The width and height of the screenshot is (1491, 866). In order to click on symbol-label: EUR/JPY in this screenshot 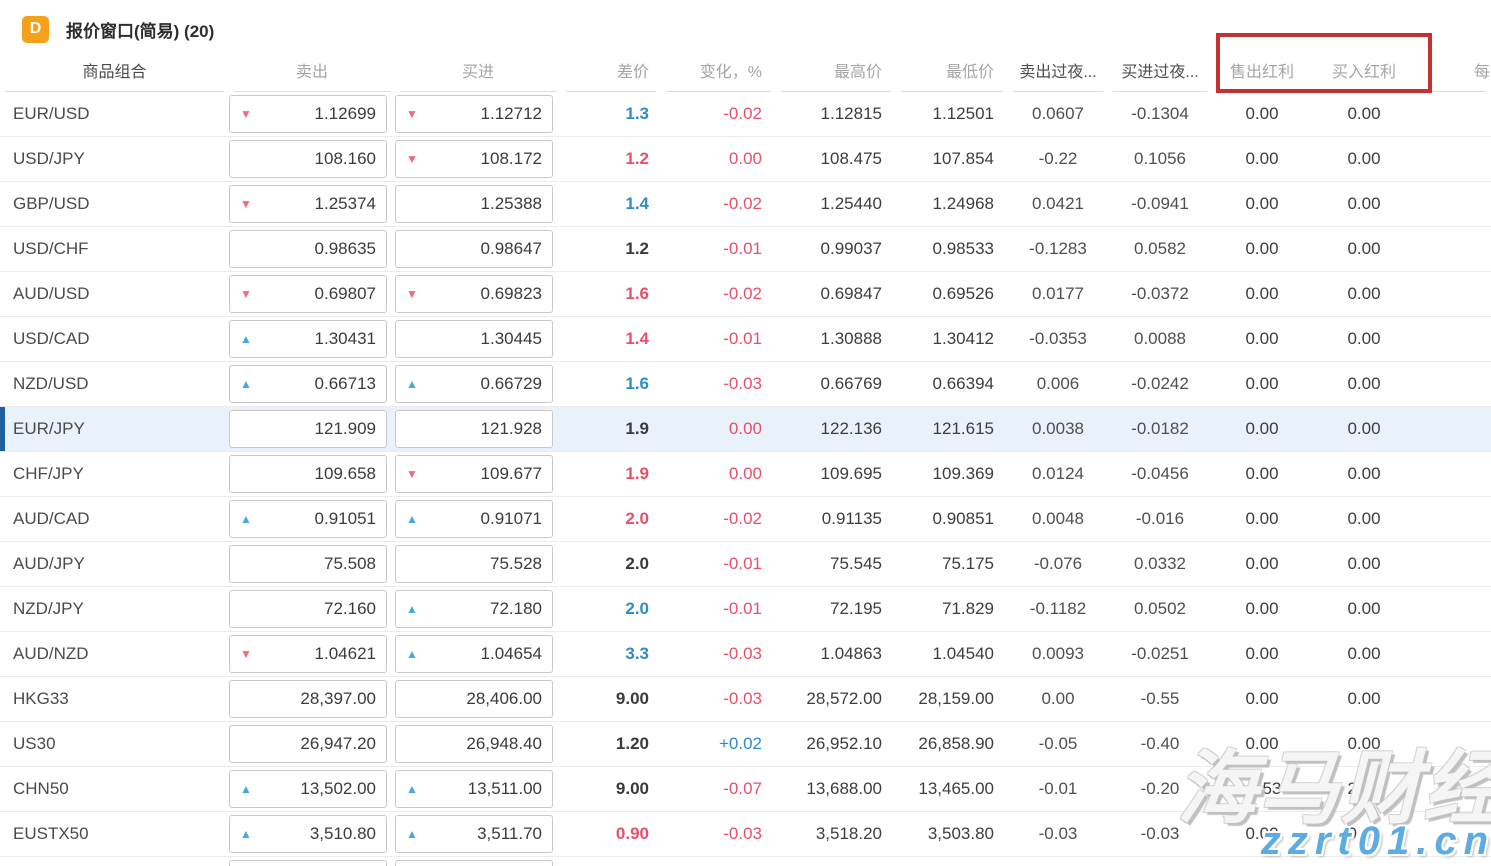, I will do `click(49, 428)`.